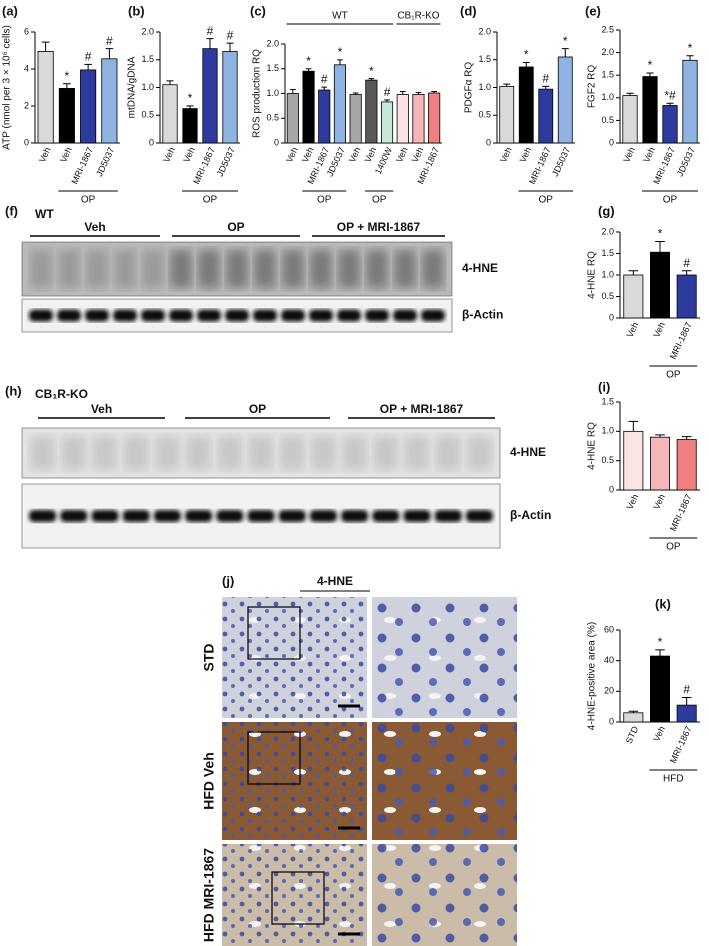  I want to click on y-tick-label: 40, so click(609, 660).